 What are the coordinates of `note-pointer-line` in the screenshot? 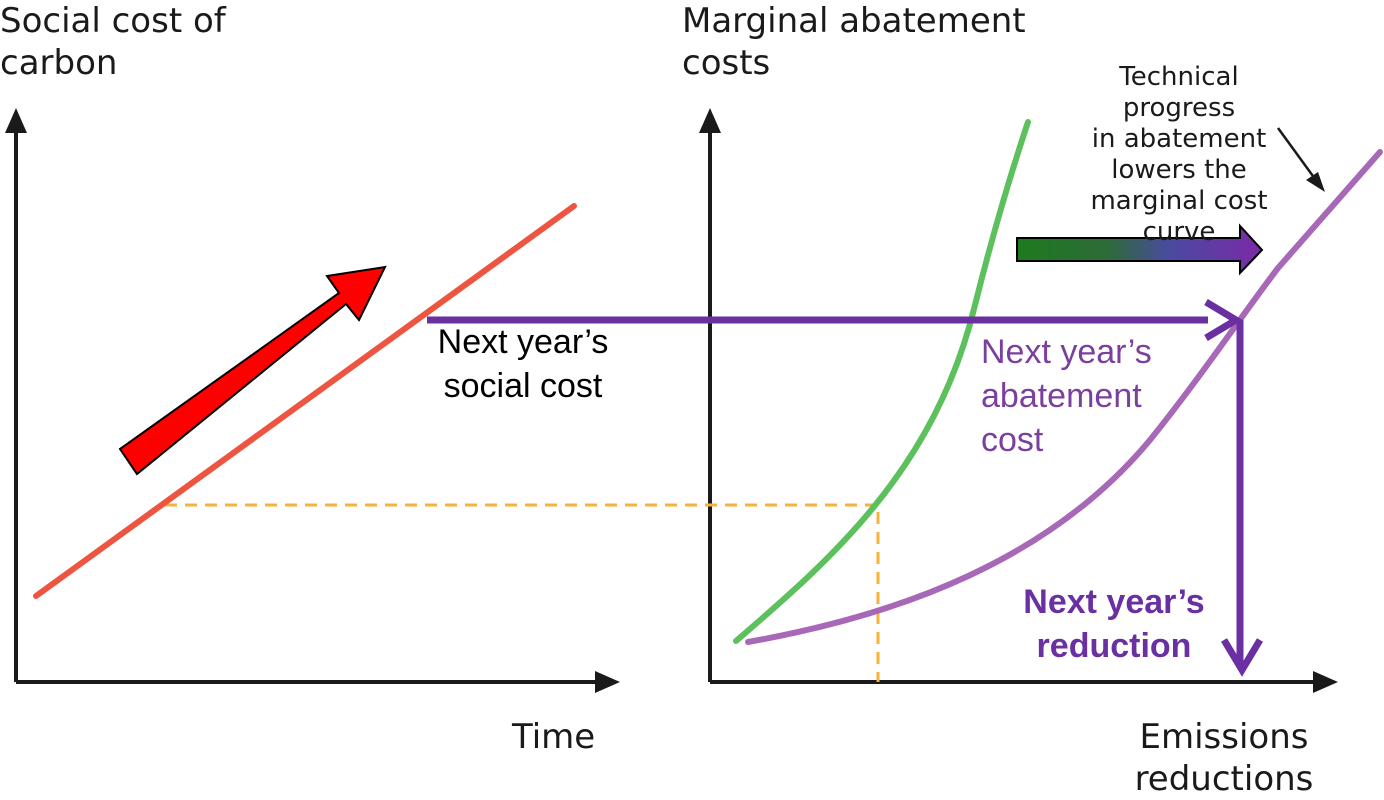 It's located at (1298, 155).